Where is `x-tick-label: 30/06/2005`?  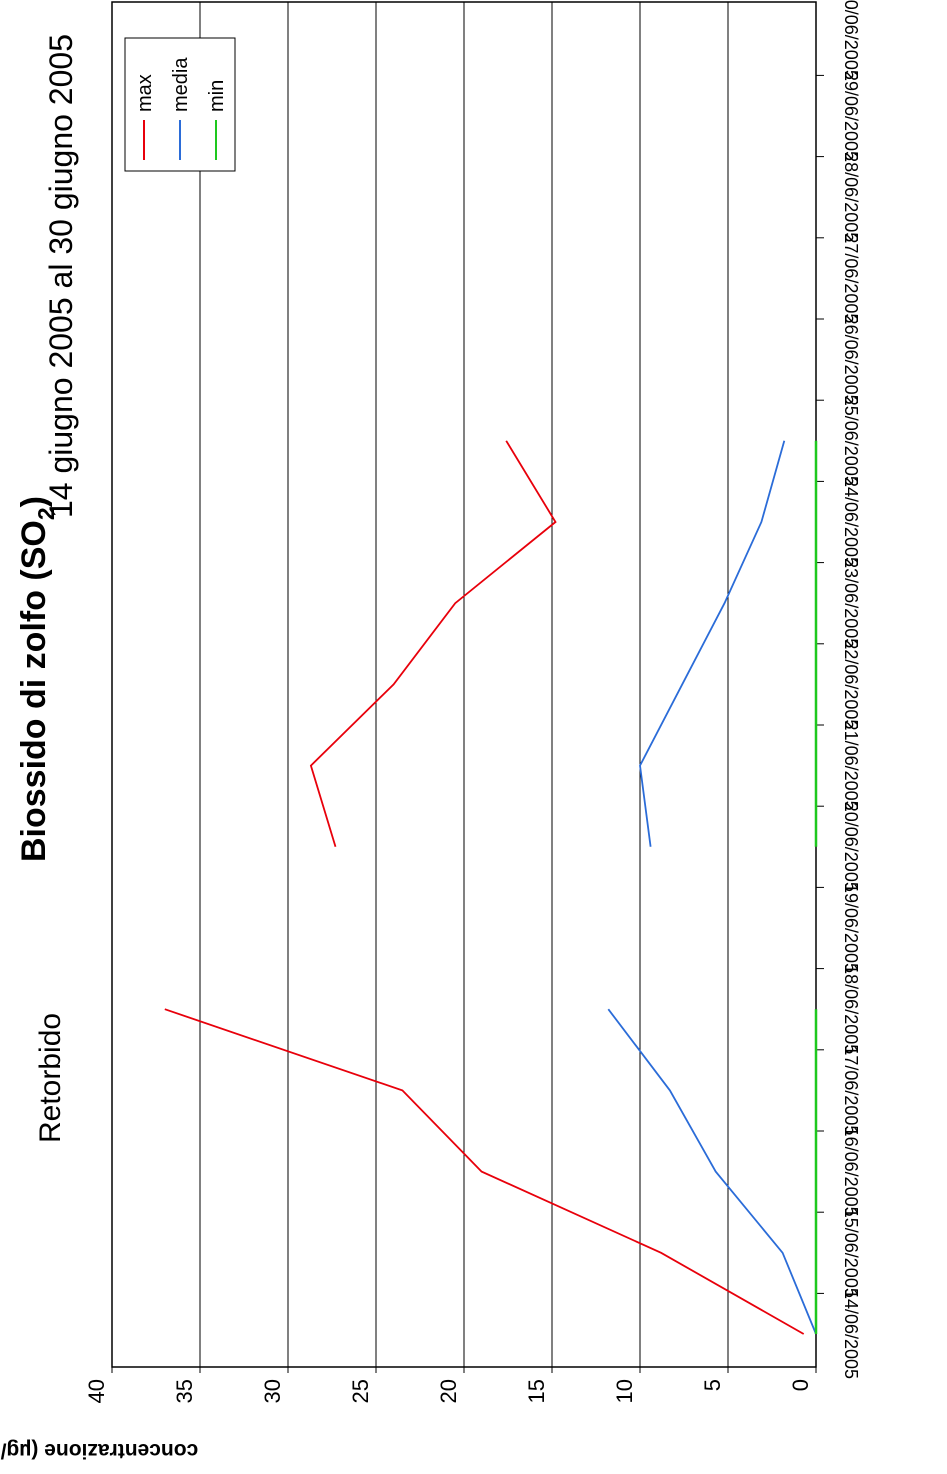
x-tick-label: 30/06/2005 is located at coordinates (851, 40).